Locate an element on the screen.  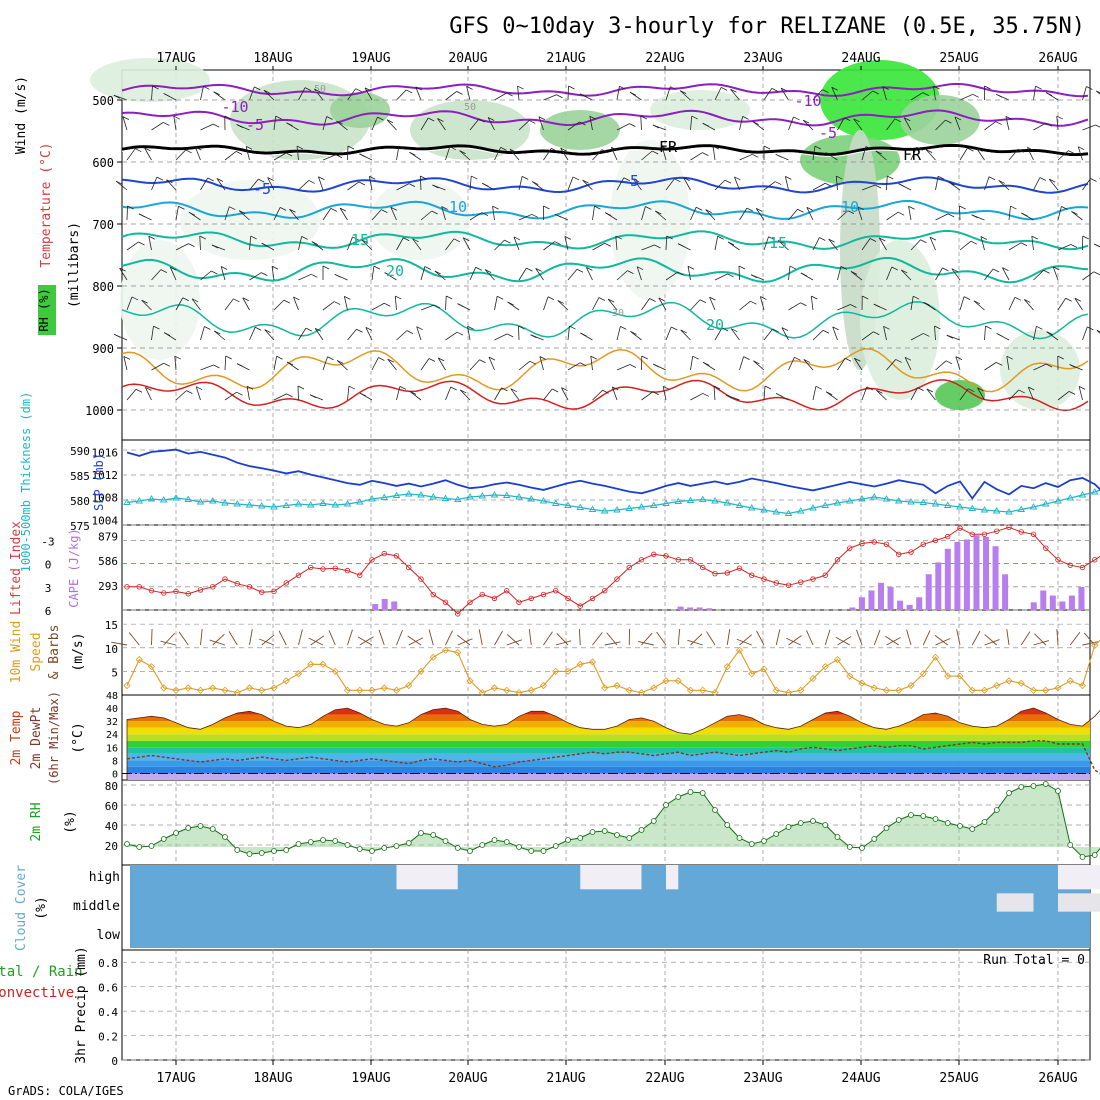
rh-legend-swatch is located at coordinates (47, 310).